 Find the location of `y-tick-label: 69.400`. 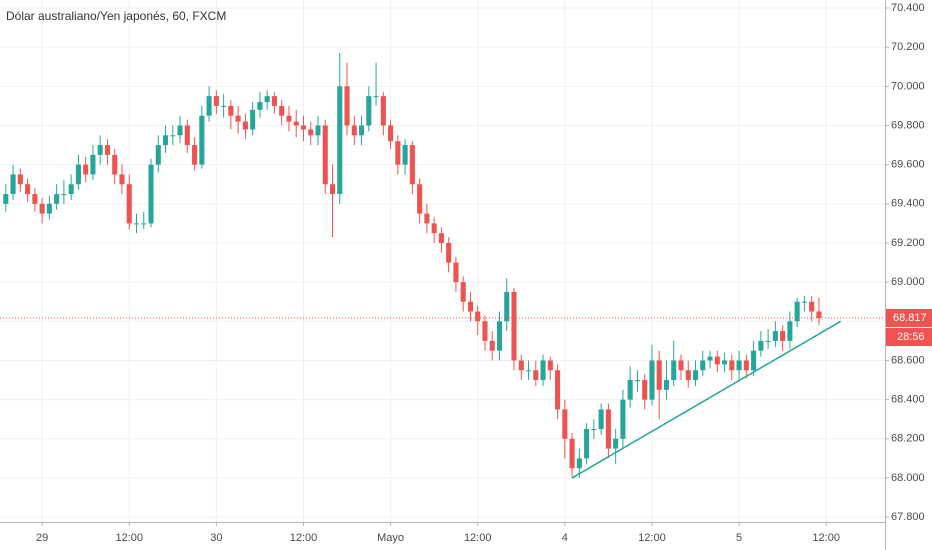

y-tick-label: 69.400 is located at coordinates (908, 204).